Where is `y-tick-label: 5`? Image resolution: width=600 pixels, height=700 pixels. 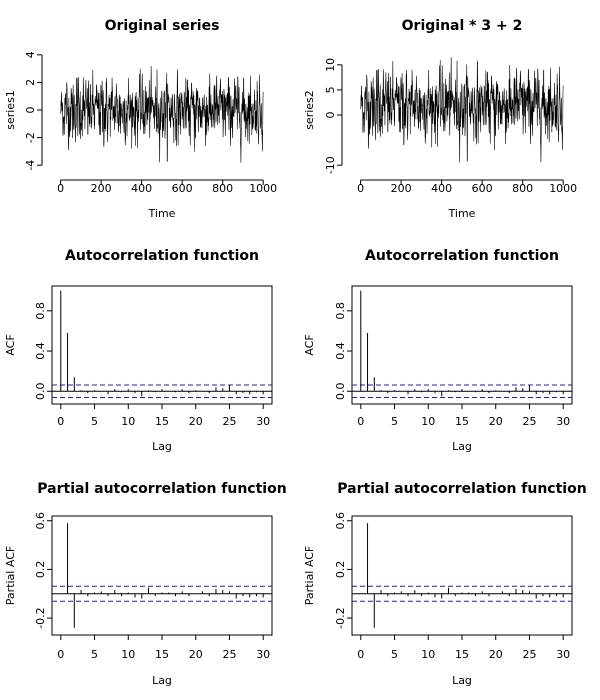
y-tick-label: 5 is located at coordinates (330, 89).